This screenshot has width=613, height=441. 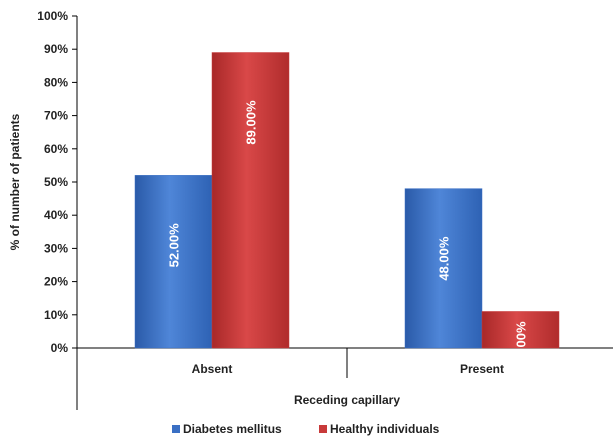 What do you see at coordinates (56, 248) in the screenshot?
I see `y-tick-label: 30%` at bounding box center [56, 248].